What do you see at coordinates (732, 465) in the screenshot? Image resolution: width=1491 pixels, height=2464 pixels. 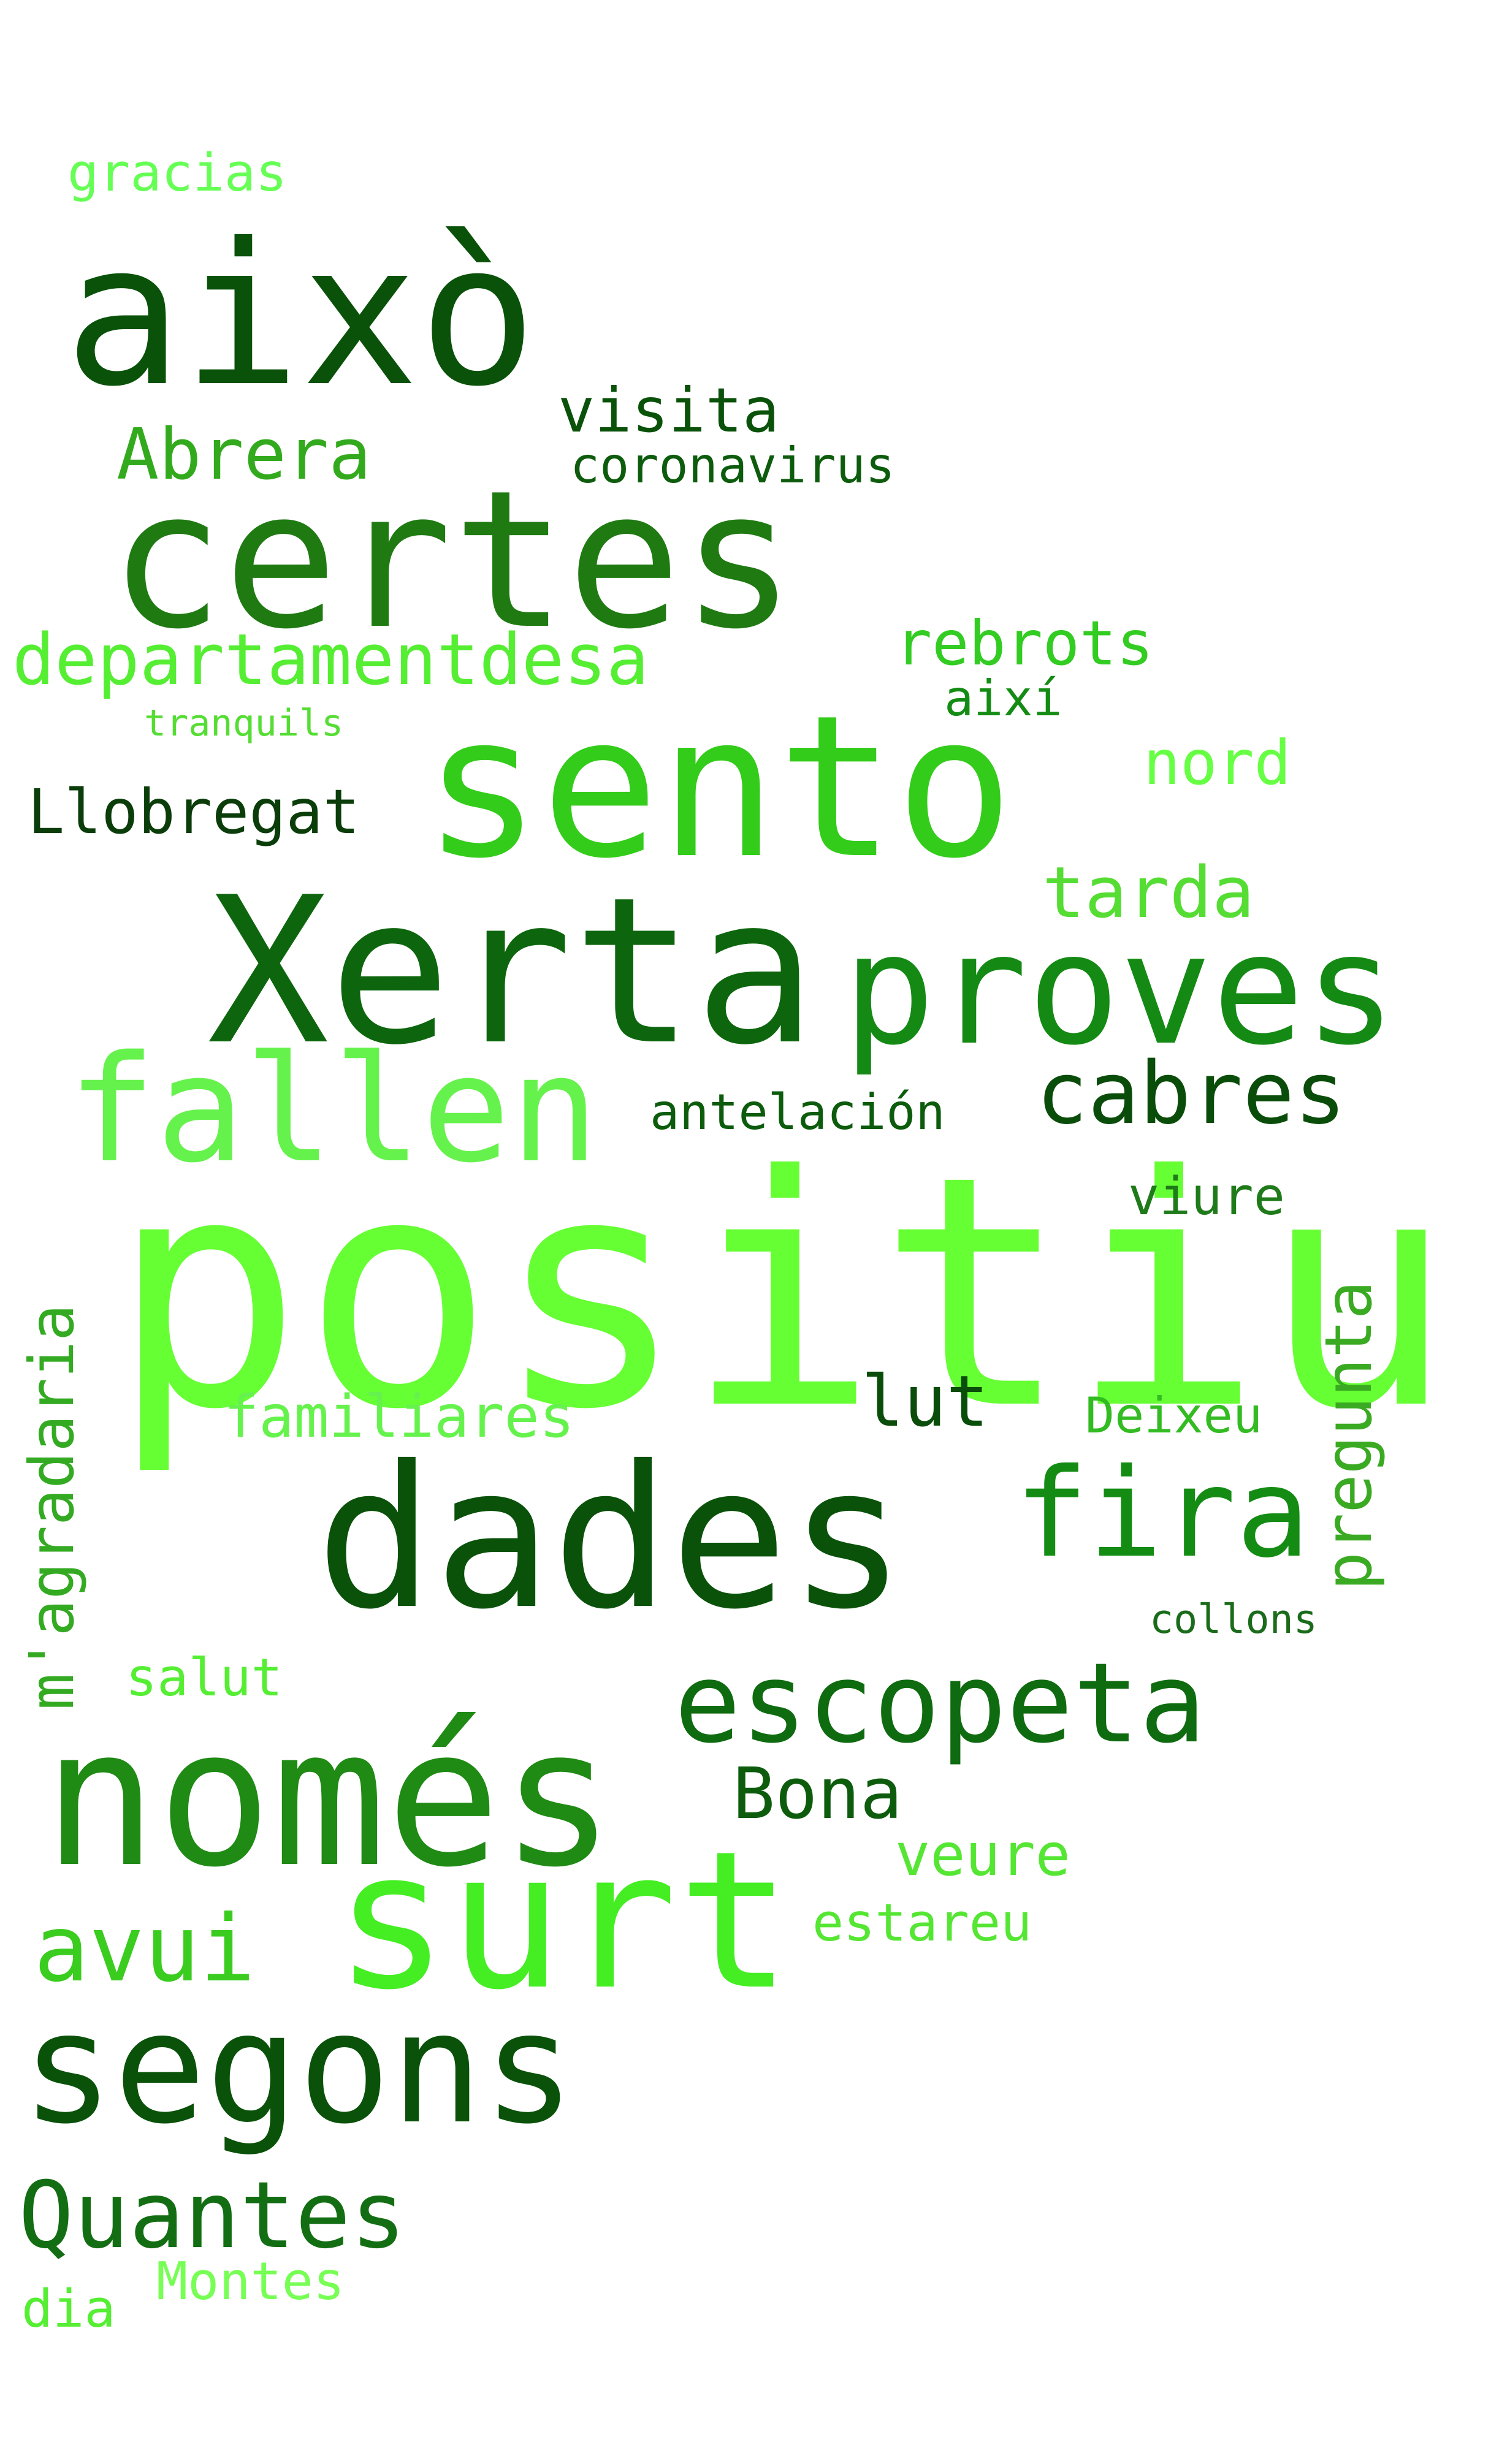 I see `word-coronavirus: coronavirus` at bounding box center [732, 465].